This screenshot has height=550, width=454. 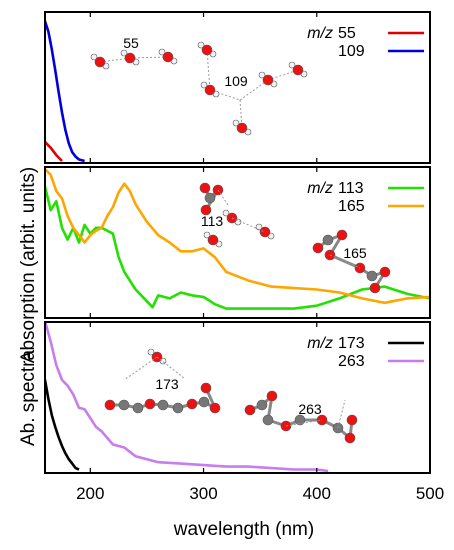 What do you see at coordinates (131, 43) in the screenshot?
I see `molecule-label: 55` at bounding box center [131, 43].